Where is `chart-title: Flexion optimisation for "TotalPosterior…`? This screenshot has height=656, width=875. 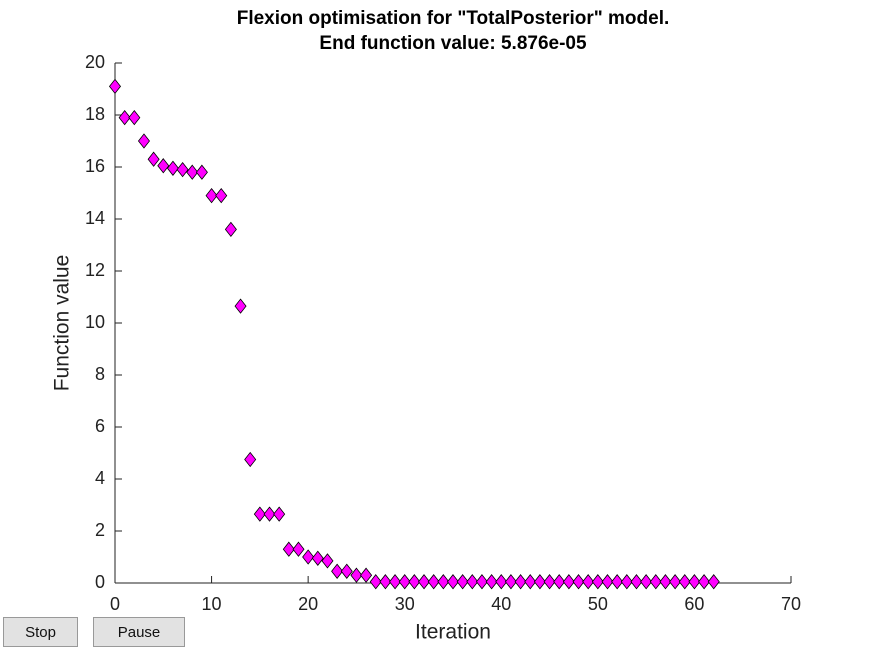 chart-title: Flexion optimisation for "TotalPosterior… is located at coordinates (453, 18).